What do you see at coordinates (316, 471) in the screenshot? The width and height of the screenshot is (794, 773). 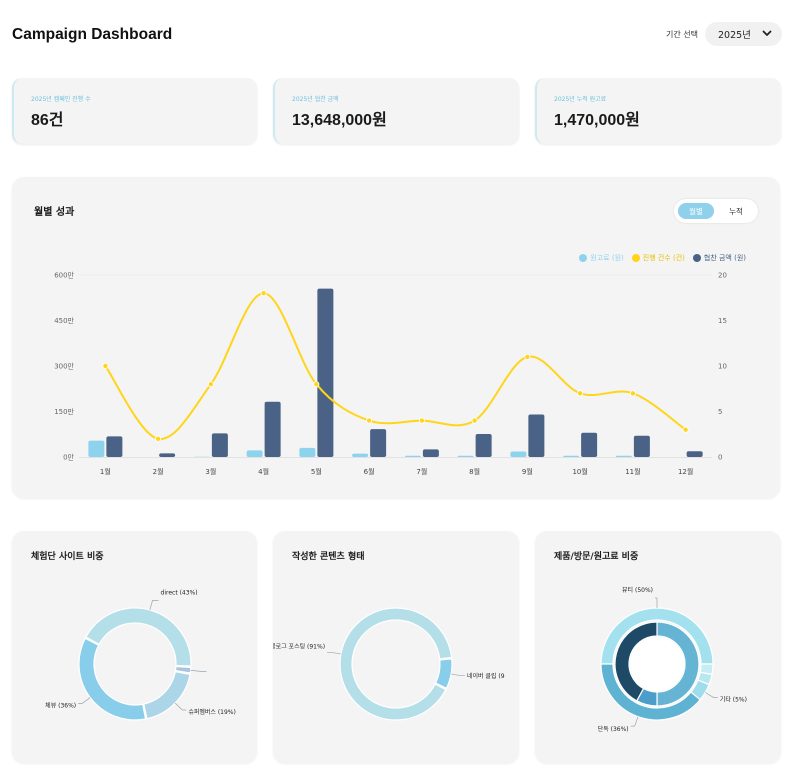 I see `x-tick-label: 5월` at bounding box center [316, 471].